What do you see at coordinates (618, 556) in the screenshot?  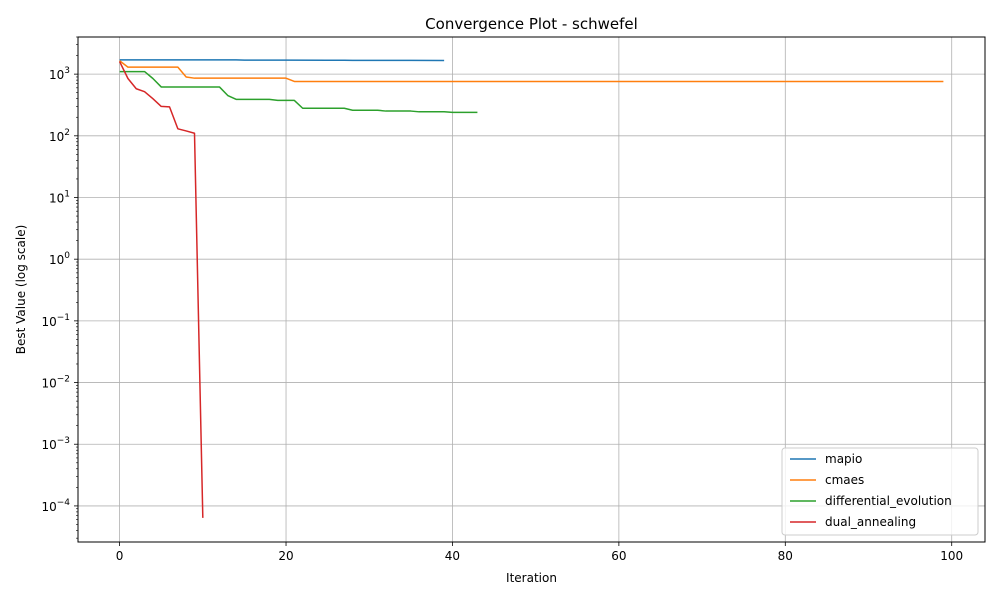 I see `x-tick-label: 60` at bounding box center [618, 556].